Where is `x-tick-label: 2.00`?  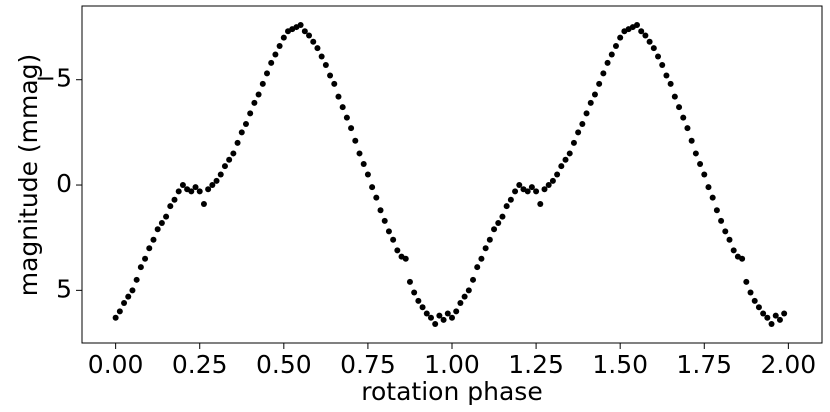
x-tick-label: 2.00 is located at coordinates (789, 364).